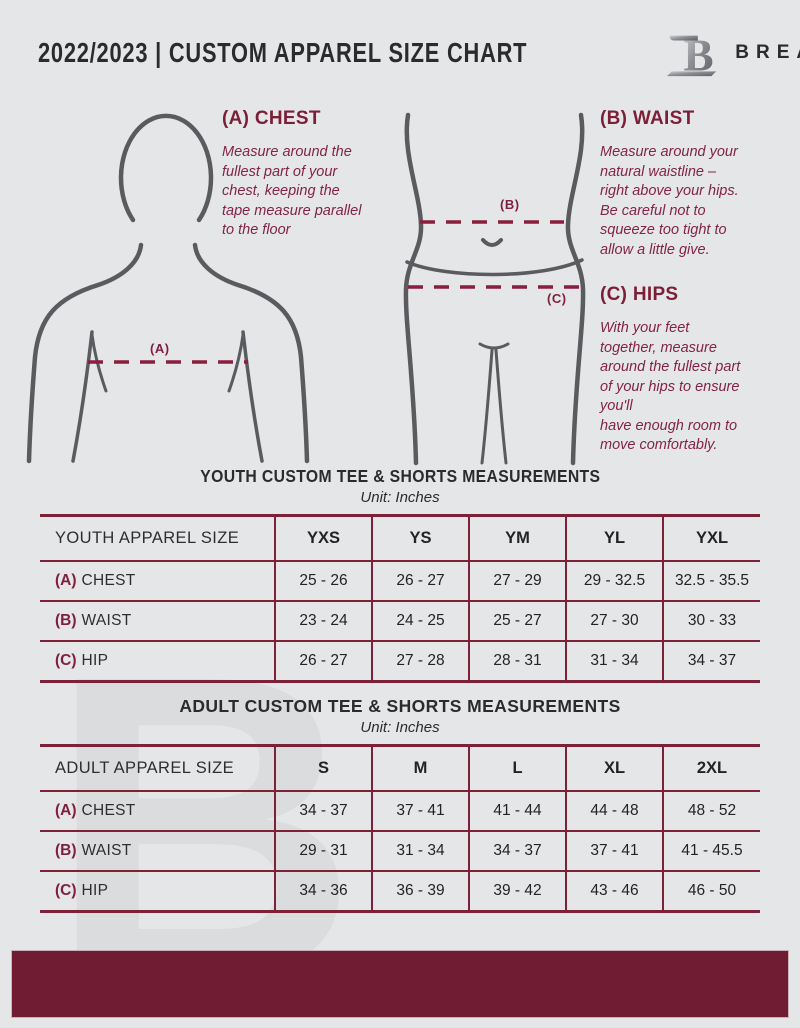 Image resolution: width=800 pixels, height=1028 pixels. I want to click on size-header-cell: YXL, so click(711, 538).